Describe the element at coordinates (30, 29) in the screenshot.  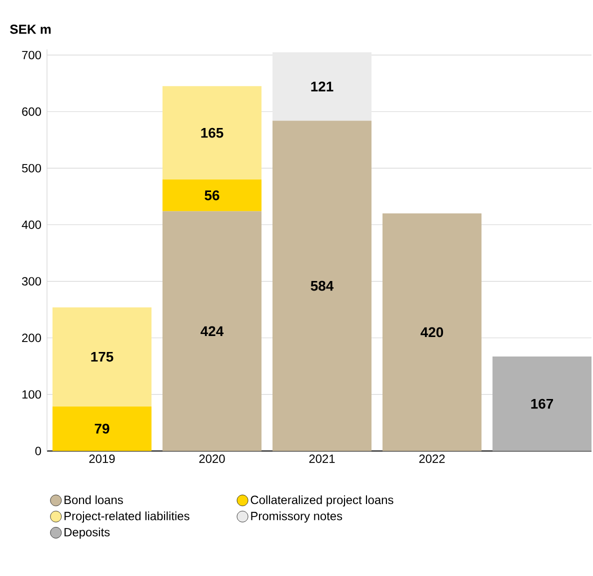
I see `y-axis-title: SEK m` at that location.